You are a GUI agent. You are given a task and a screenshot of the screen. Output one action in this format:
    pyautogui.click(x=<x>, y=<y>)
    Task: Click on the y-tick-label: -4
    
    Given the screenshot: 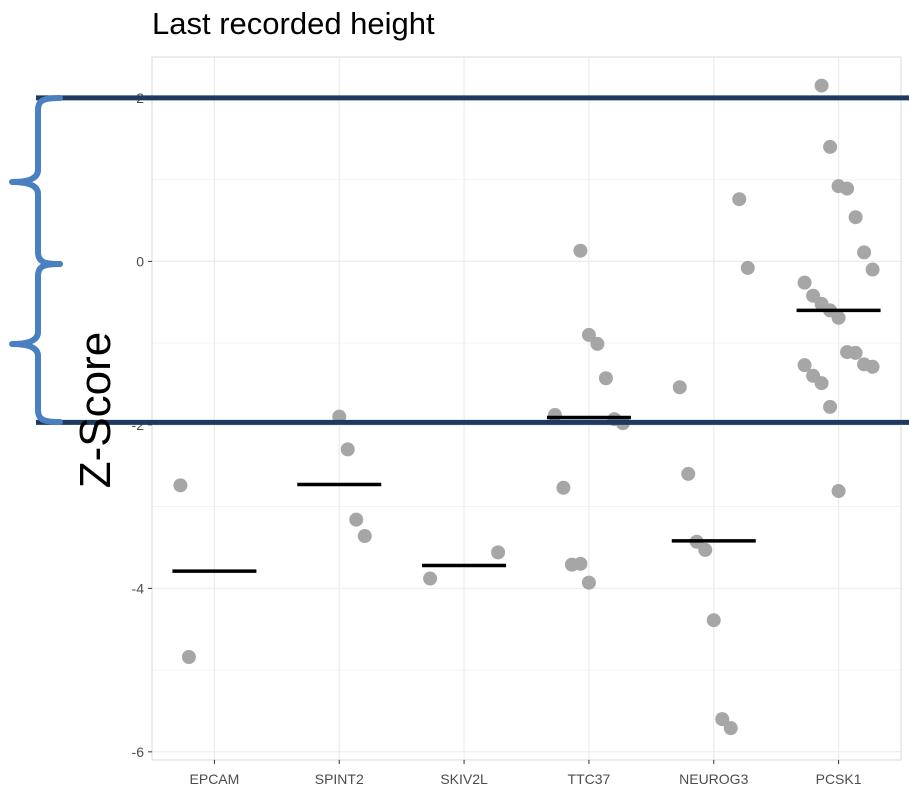 What is the action you would take?
    pyautogui.click(x=138, y=588)
    